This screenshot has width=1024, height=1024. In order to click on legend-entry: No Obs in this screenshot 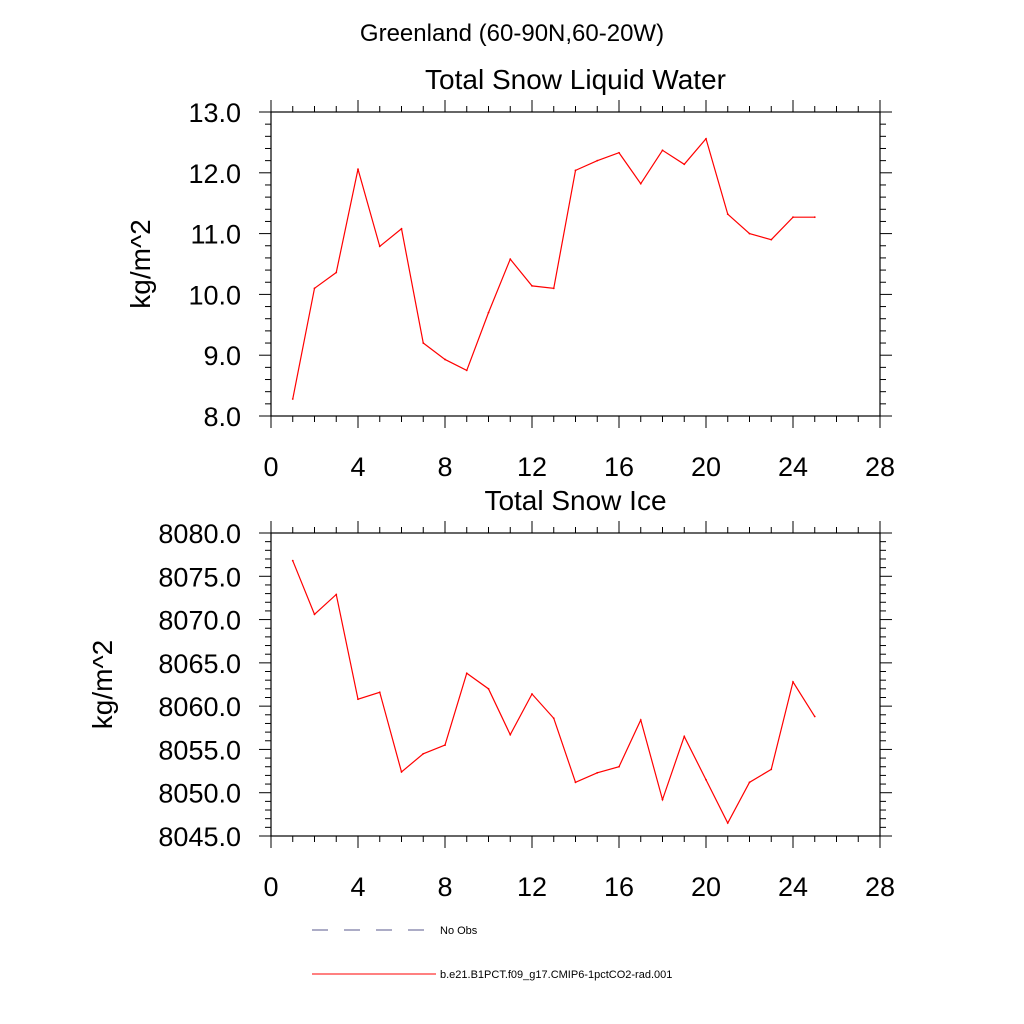, I will do `click(395, 931)`.